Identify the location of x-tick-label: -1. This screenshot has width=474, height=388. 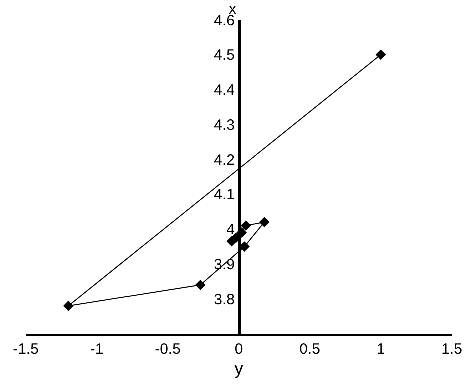
(97, 349).